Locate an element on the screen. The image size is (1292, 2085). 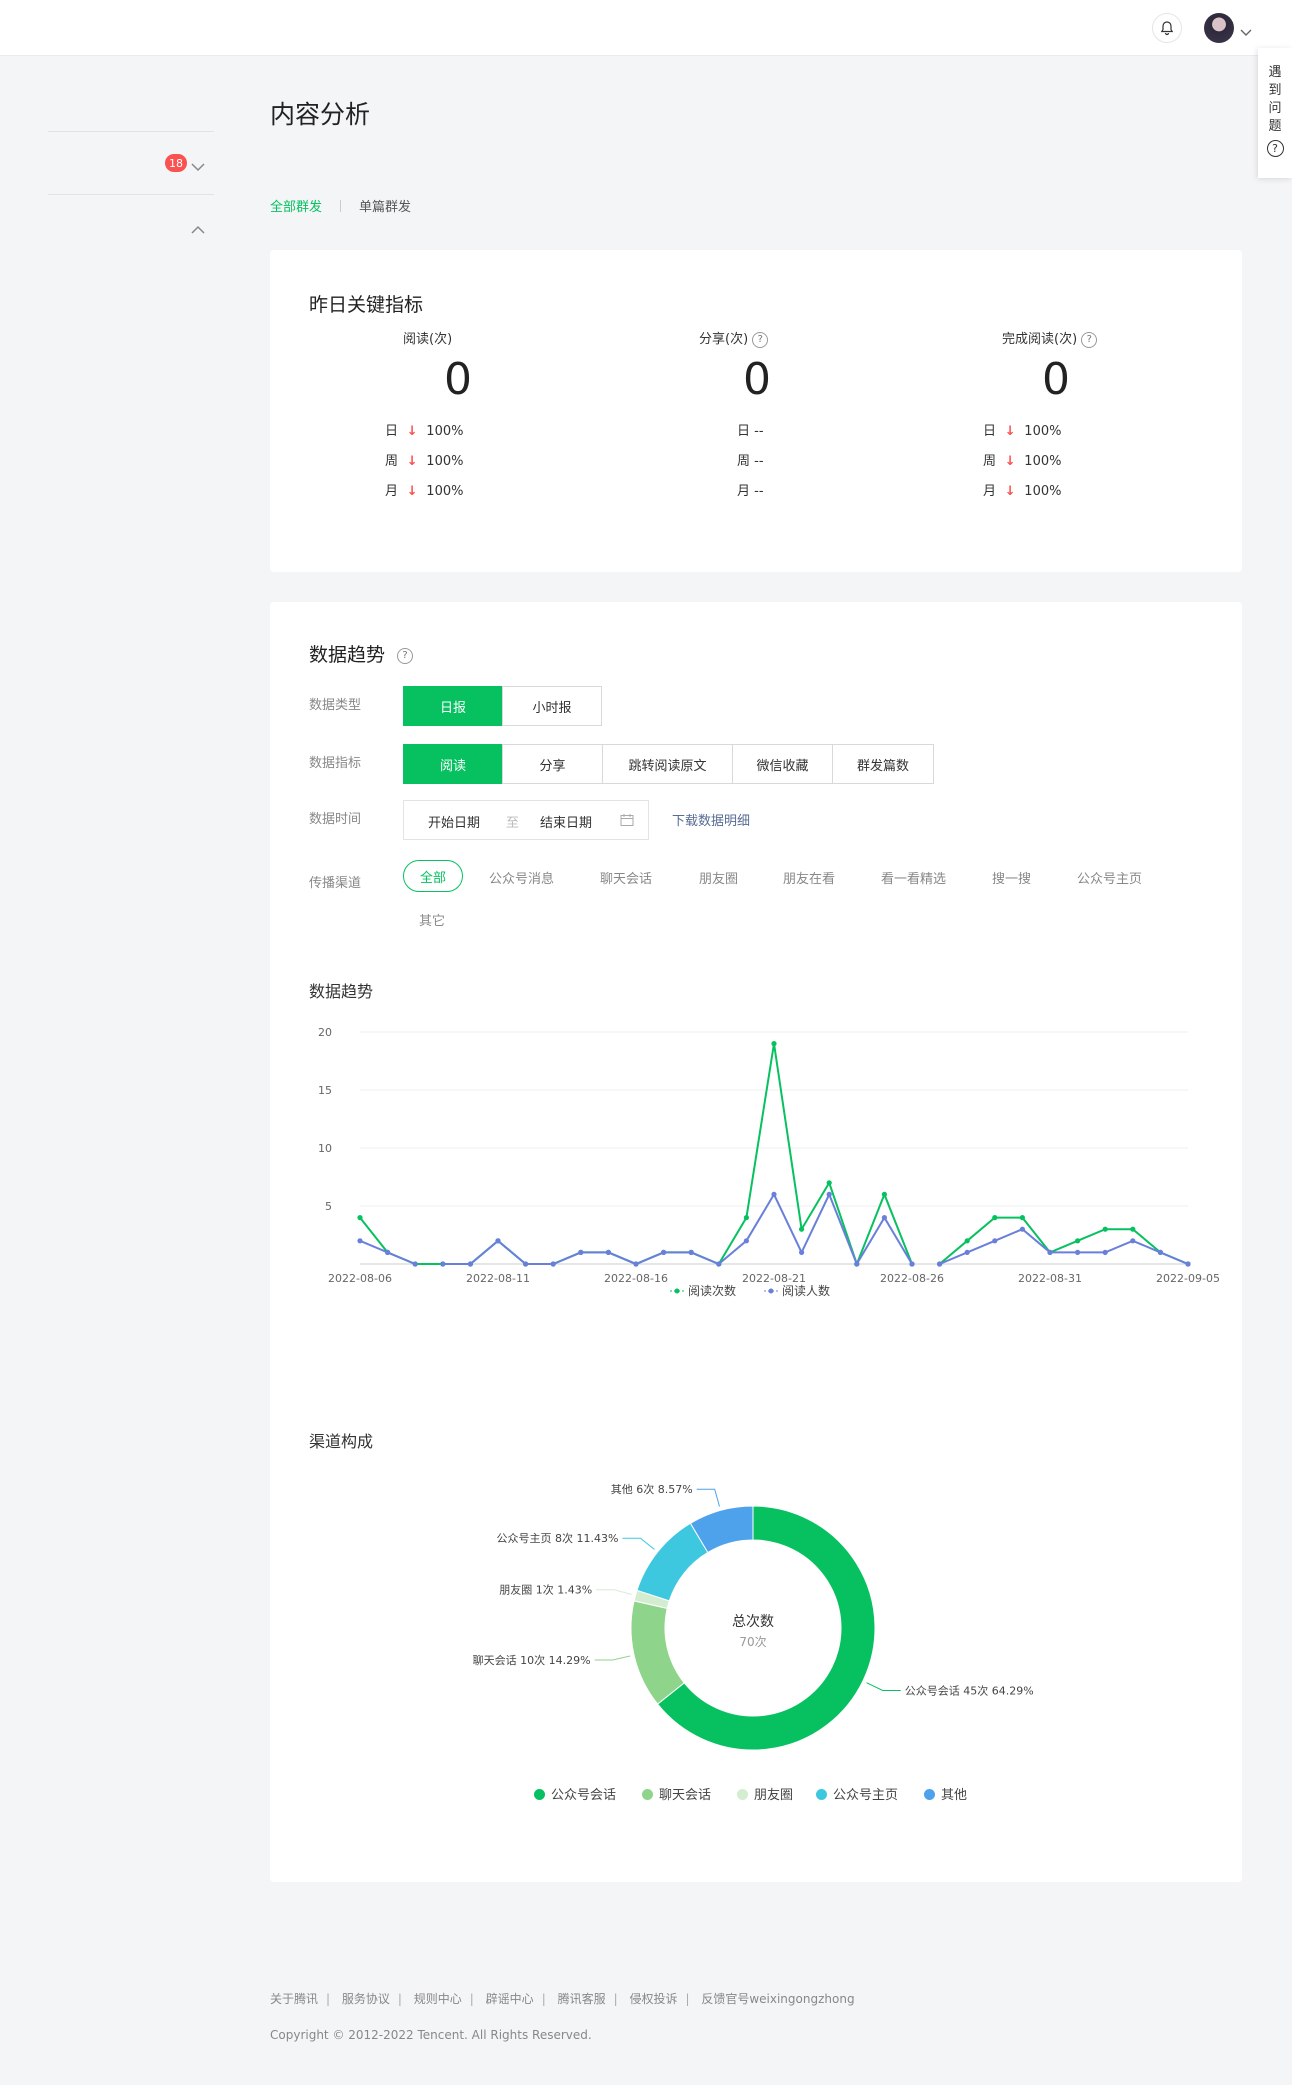
metric-read-button: 阅读 is located at coordinates (453, 764).